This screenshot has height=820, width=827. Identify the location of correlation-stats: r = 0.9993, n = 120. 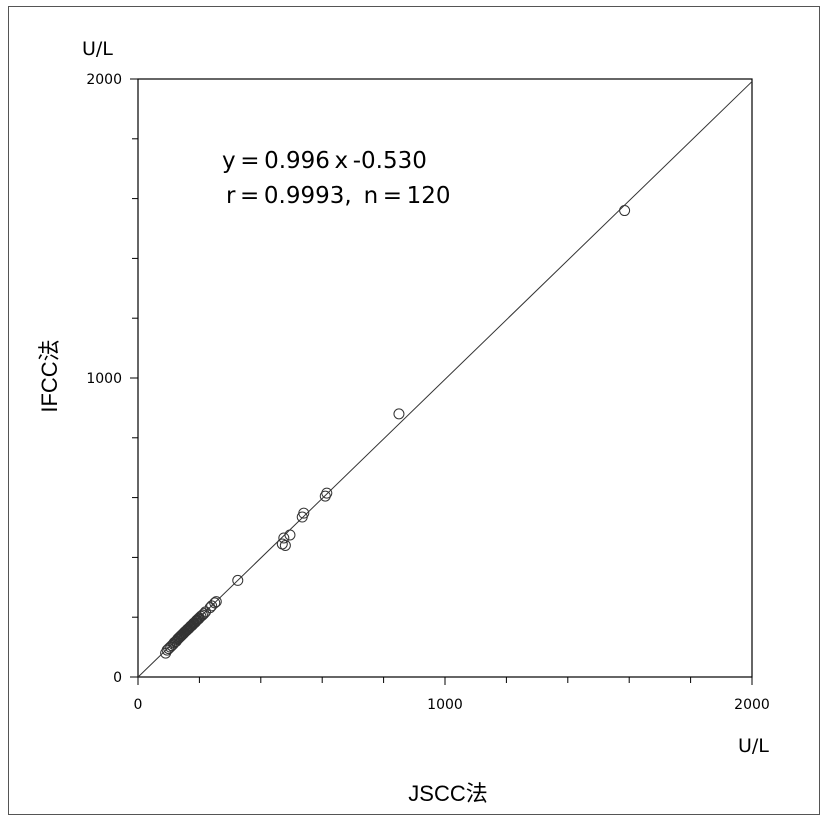
(338, 196).